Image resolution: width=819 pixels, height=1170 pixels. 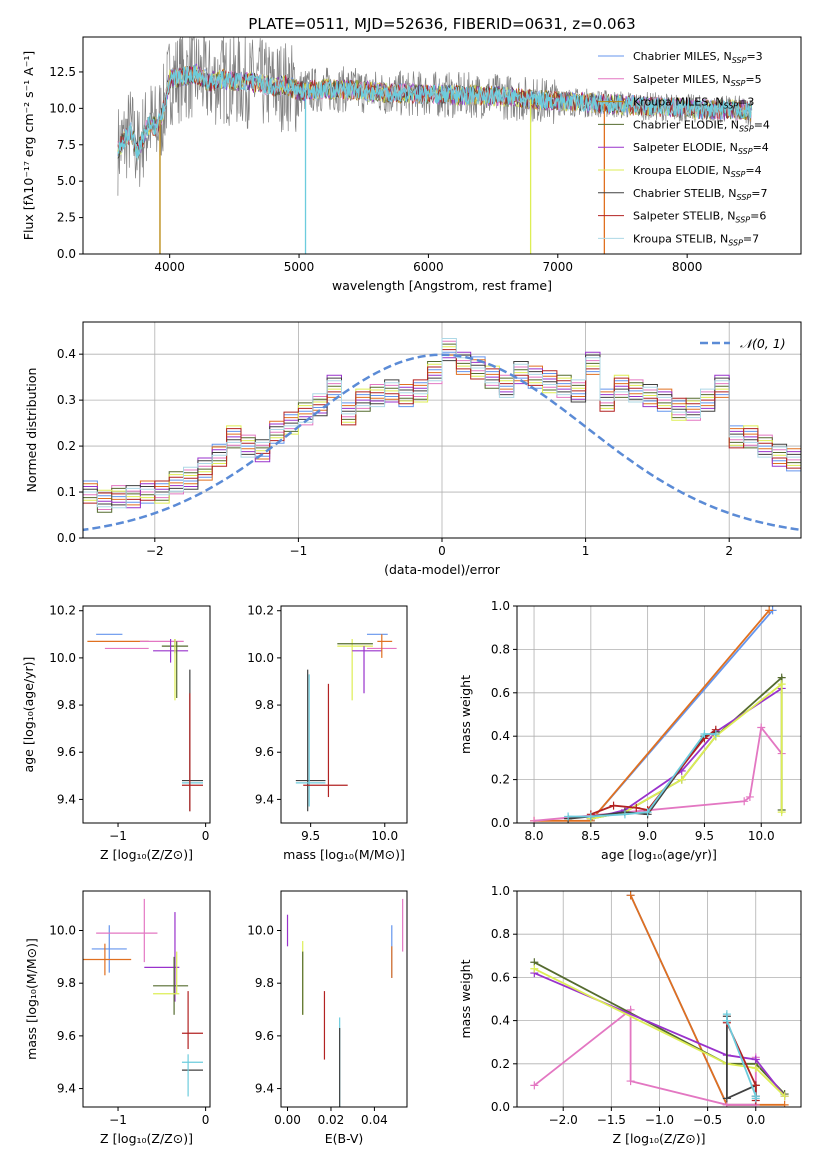 I want to click on y-tick-label: 5.0, so click(x=66, y=181).